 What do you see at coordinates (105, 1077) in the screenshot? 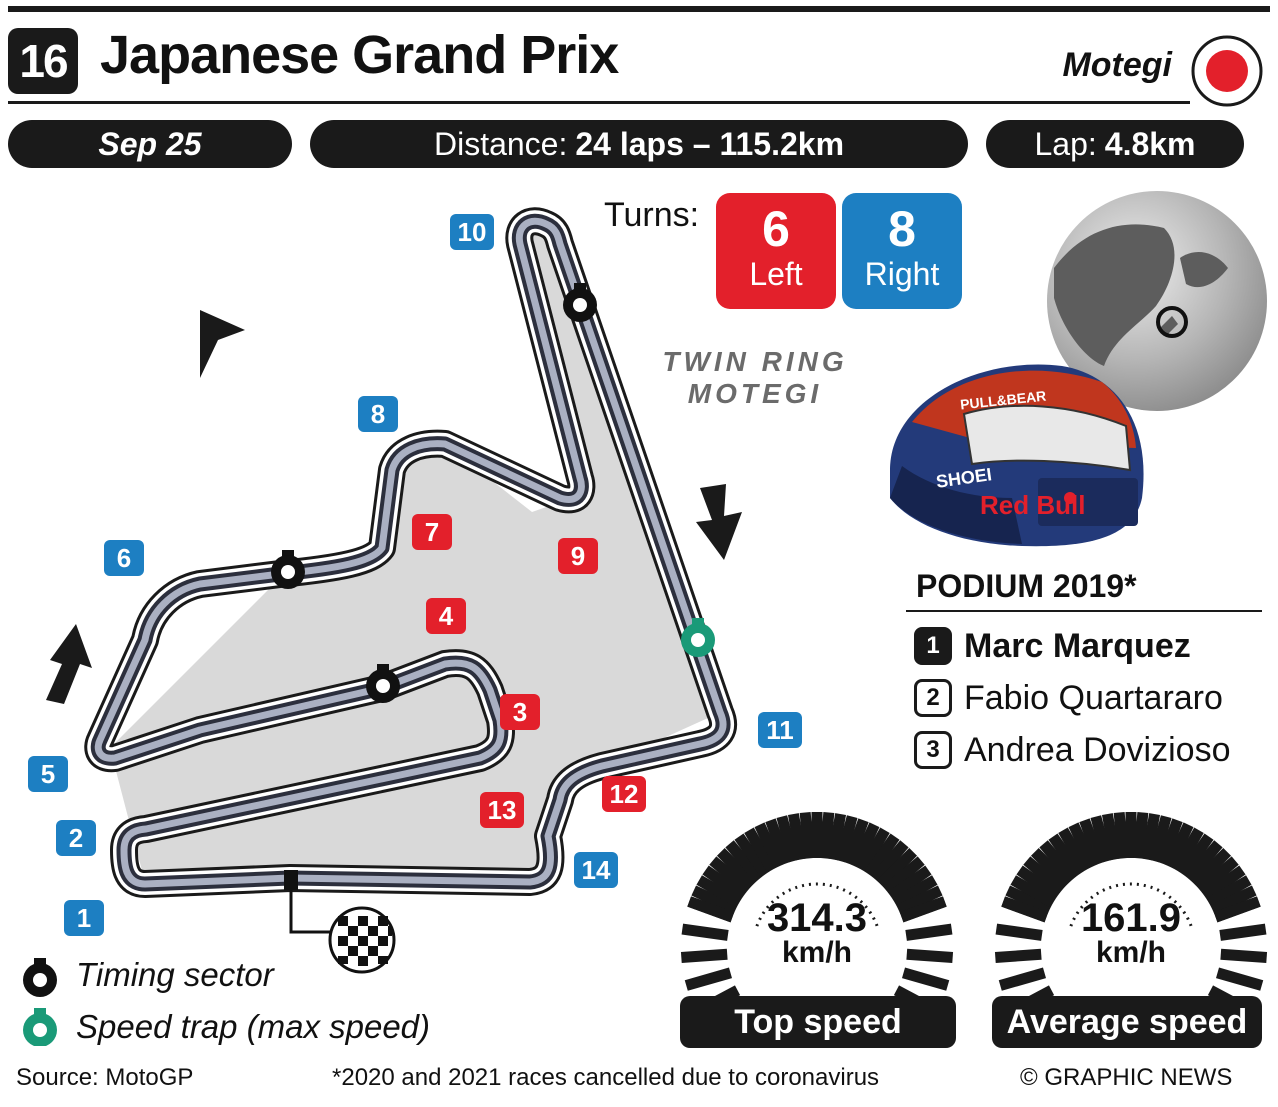
I see `source-credit: Source: MotoGP` at bounding box center [105, 1077].